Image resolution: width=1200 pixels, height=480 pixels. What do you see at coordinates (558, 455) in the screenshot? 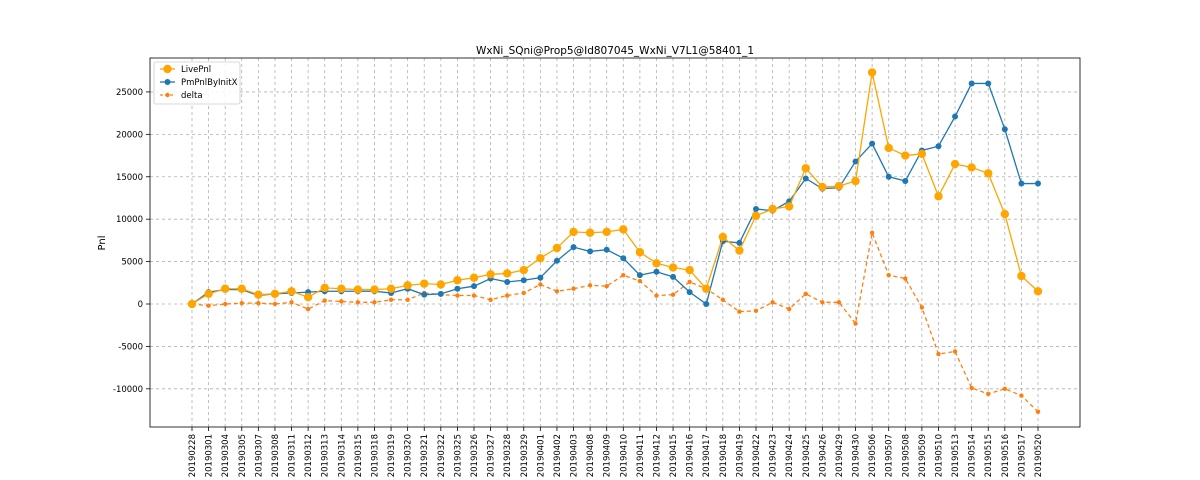
I see `x-tick-label: 20190402` at bounding box center [558, 455].